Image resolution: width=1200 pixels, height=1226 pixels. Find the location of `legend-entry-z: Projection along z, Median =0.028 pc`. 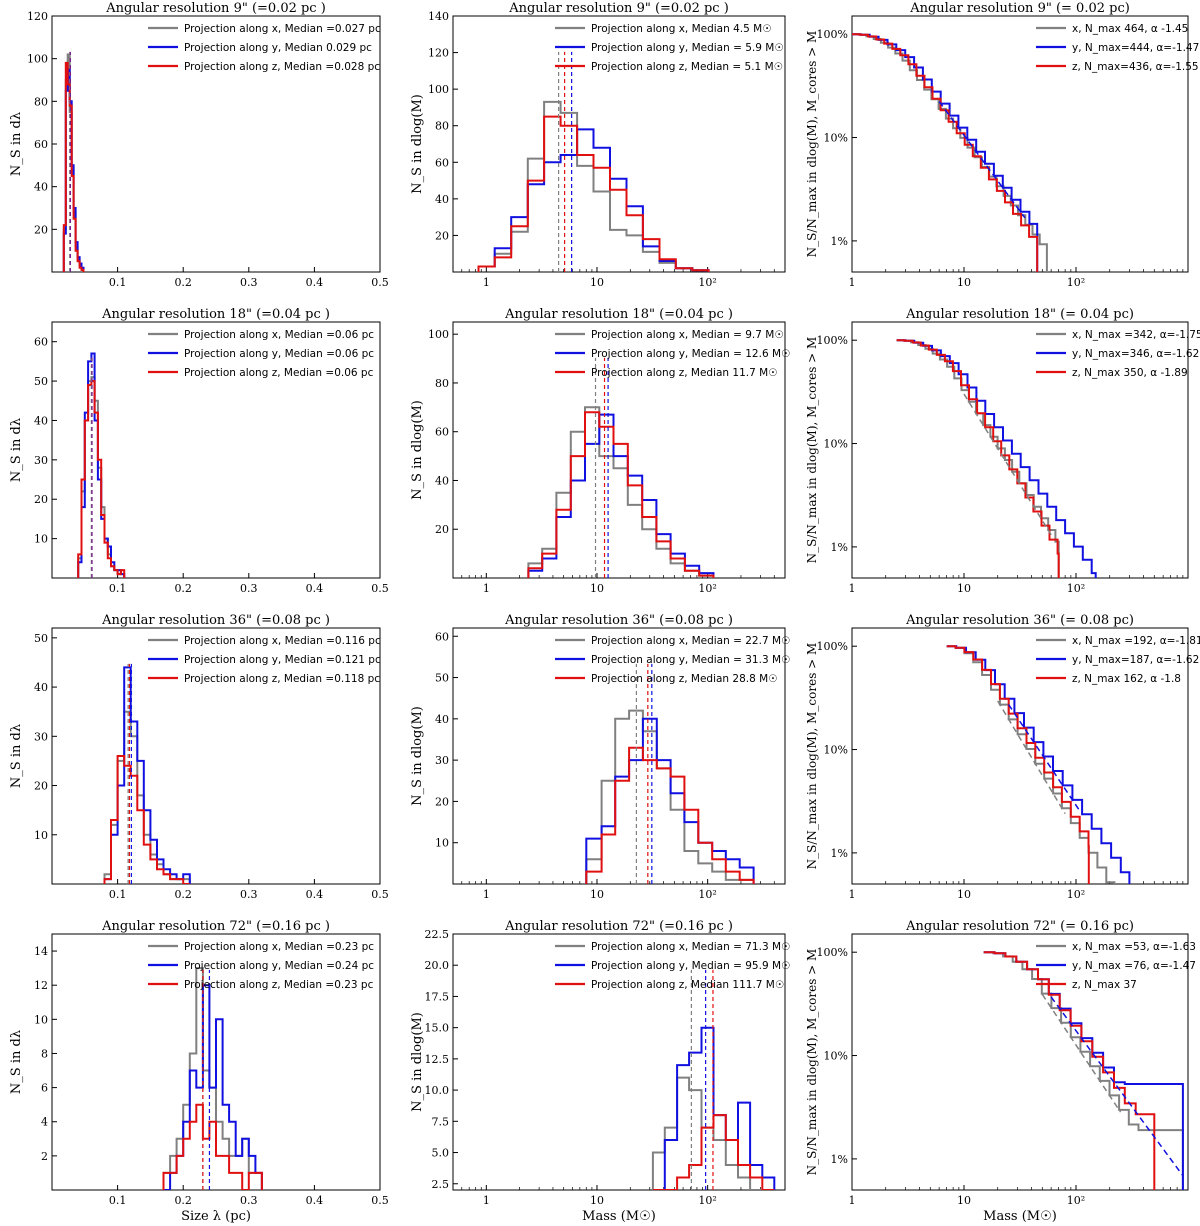

legend-entry-z: Projection along z, Median =0.028 pc is located at coordinates (282, 67).